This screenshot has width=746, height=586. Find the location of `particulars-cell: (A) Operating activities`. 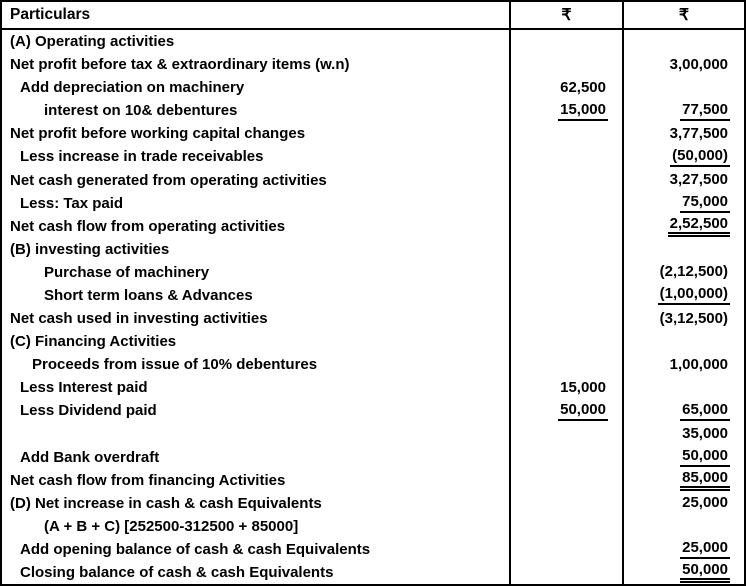

particulars-cell: (A) Operating activities is located at coordinates (92, 42).